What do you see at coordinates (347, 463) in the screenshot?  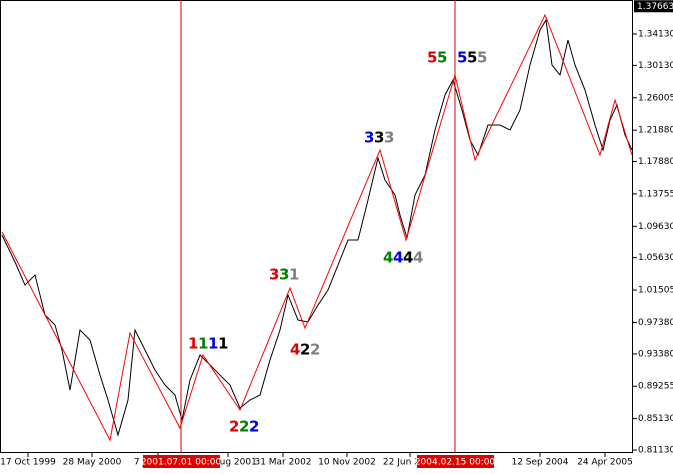 I see `x-tick-label: 10 Nov 2002` at bounding box center [347, 463].